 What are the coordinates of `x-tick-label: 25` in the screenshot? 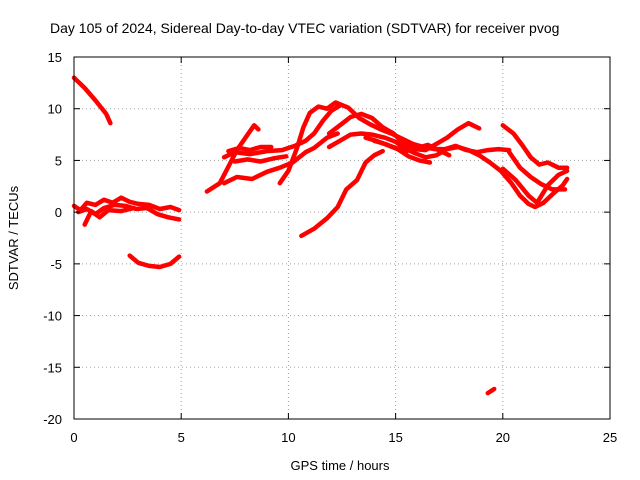 It's located at (610, 437).